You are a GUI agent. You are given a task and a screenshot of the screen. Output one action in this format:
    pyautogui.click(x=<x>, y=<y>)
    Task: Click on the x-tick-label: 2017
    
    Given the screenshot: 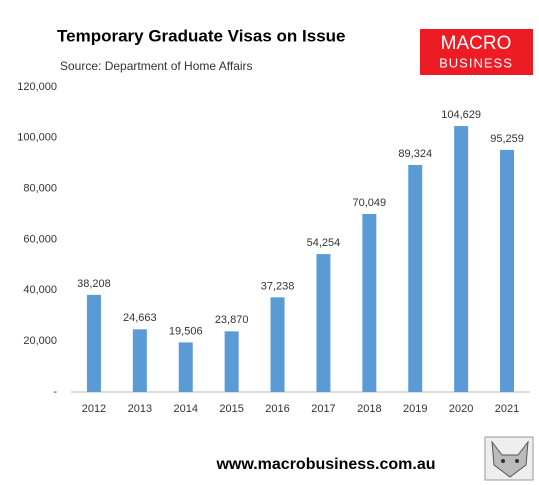 What is the action you would take?
    pyautogui.click(x=323, y=409)
    